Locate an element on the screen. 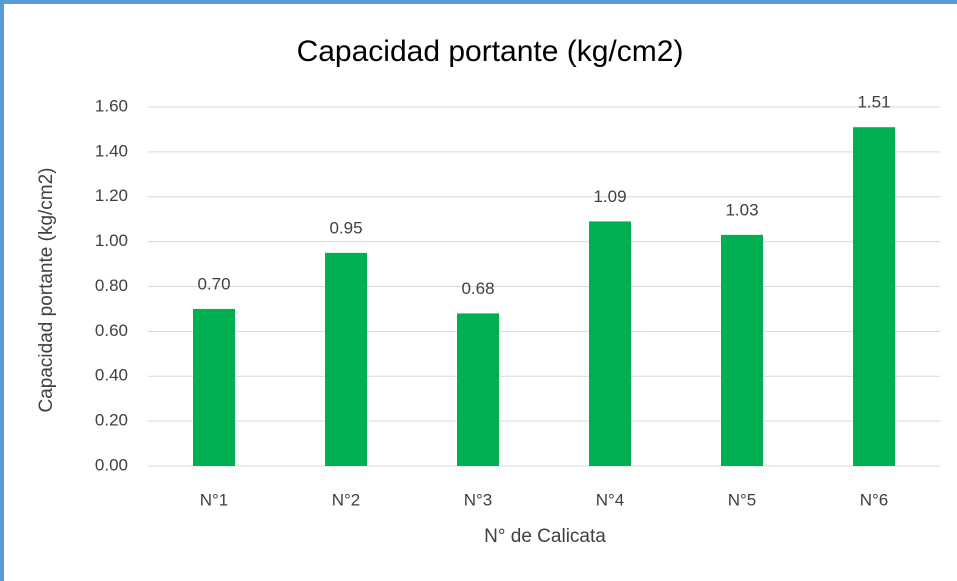 The height and width of the screenshot is (581, 957). x-tick-label: N°2 is located at coordinates (346, 499).